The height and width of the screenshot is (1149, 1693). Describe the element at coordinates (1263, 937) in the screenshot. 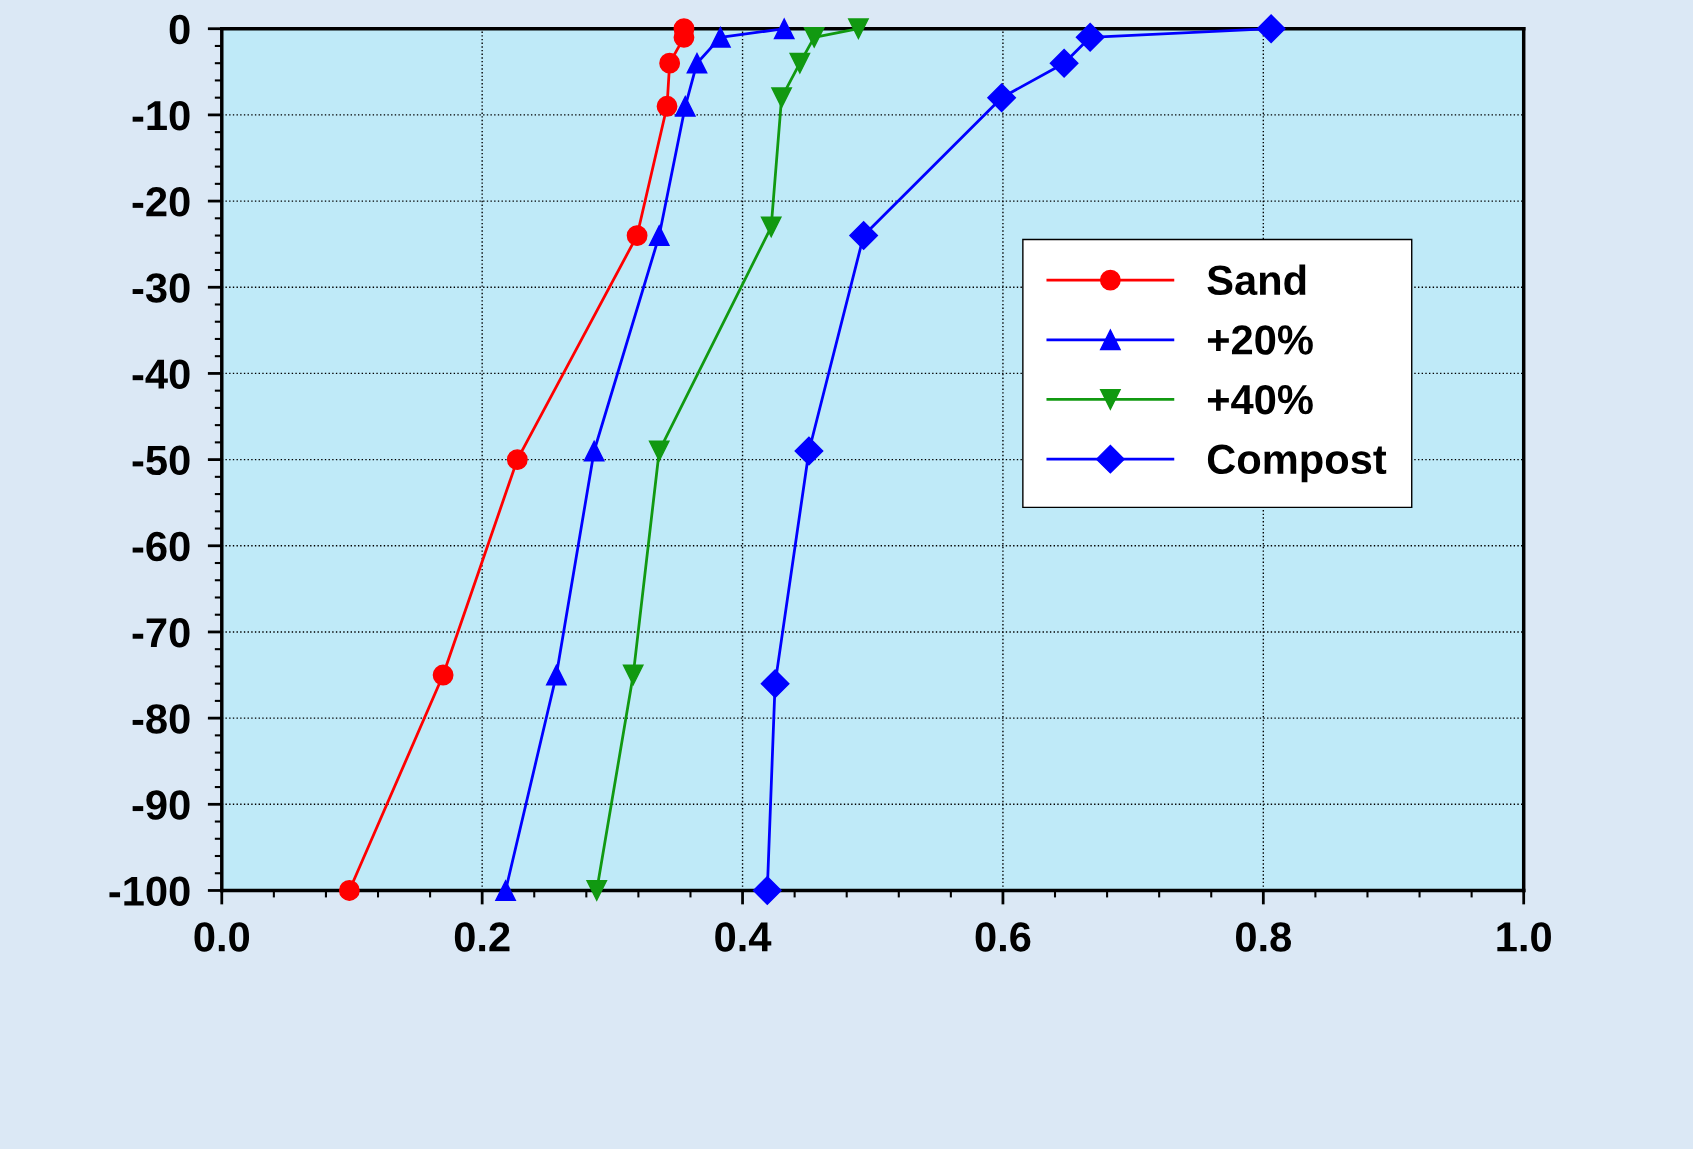

I see `x-tick-label: 0.8` at that location.